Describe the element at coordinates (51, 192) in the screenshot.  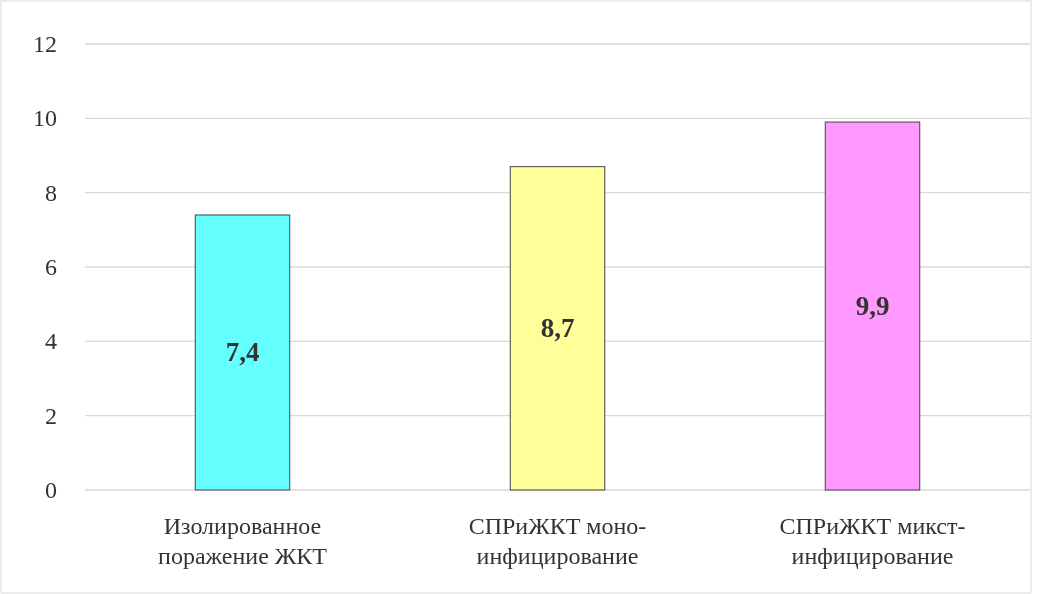
I see `y-tick-label: 8` at that location.